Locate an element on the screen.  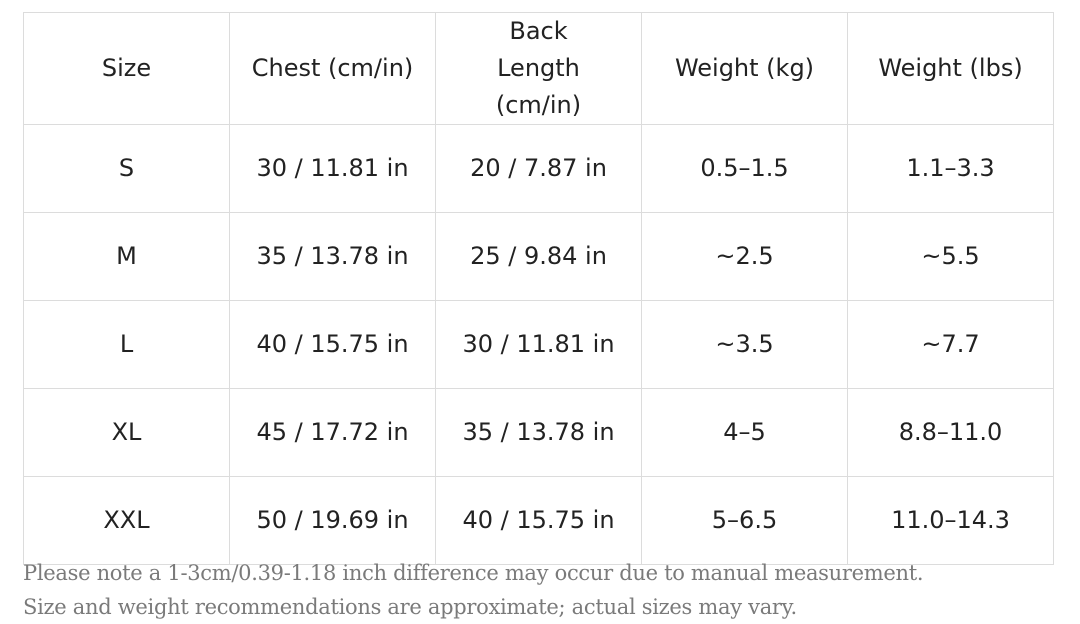
header-cell: Back Length (cm/in) is located at coordinates (538, 68).